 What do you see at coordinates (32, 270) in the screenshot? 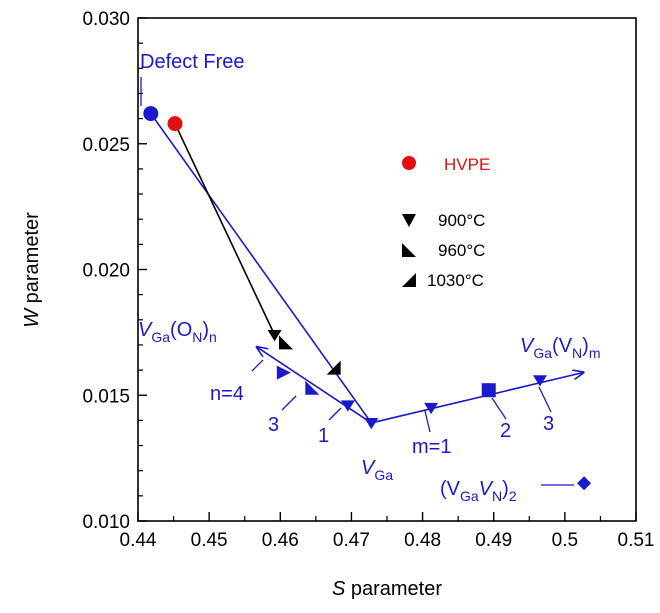
I see `y-axis-label: W parameter` at bounding box center [32, 270].